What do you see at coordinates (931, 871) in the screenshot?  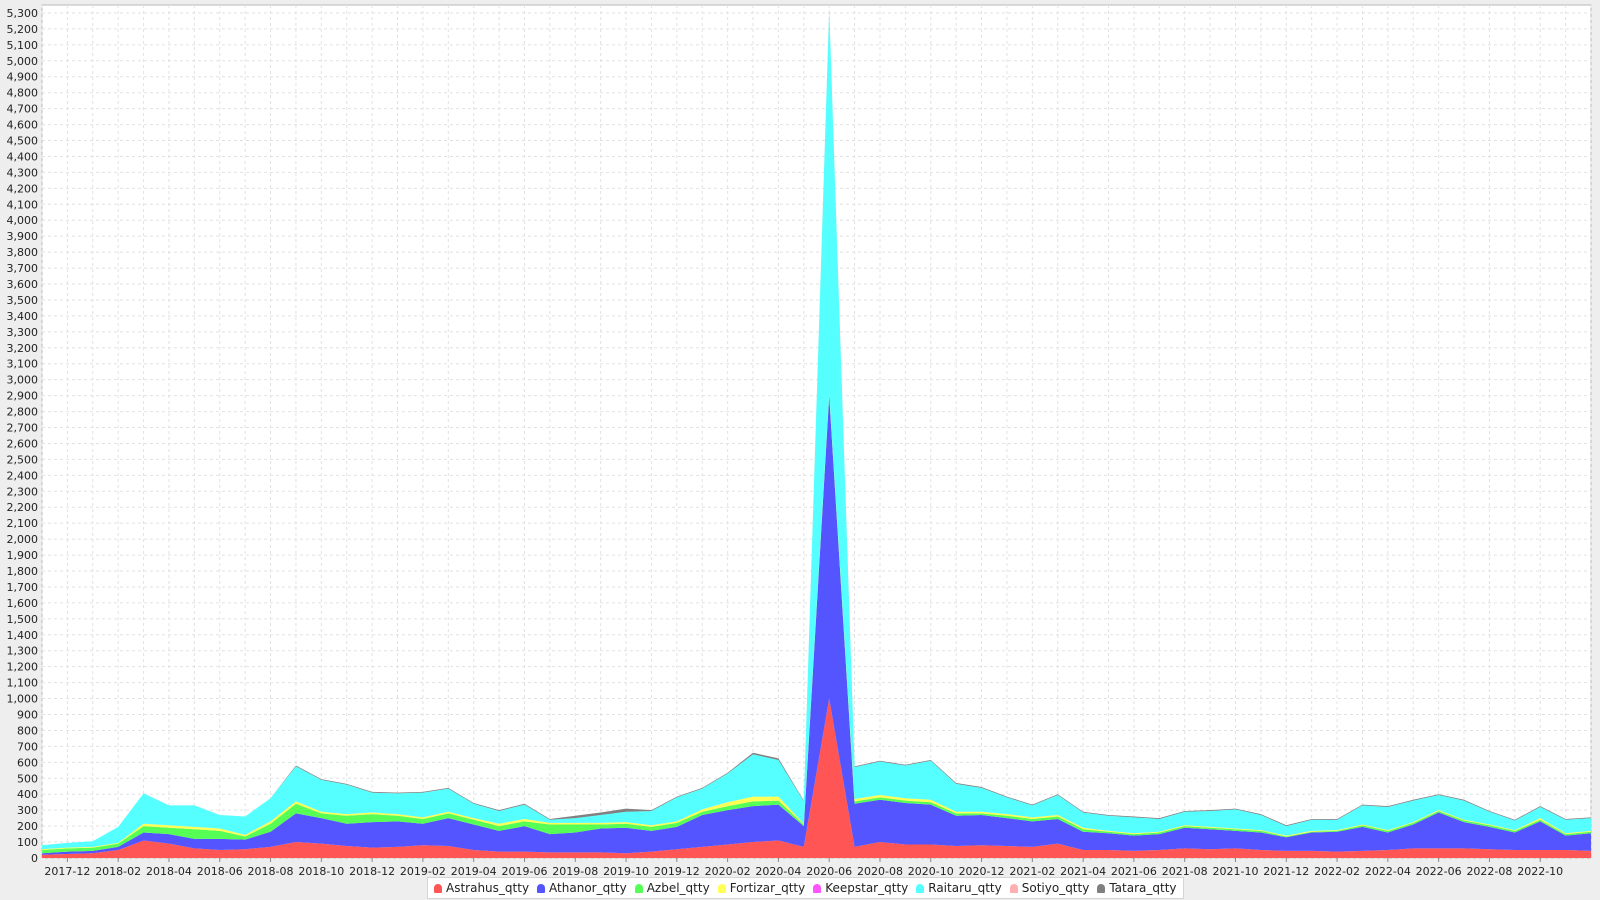 I see `x-tick-label: 2020-10` at bounding box center [931, 871].